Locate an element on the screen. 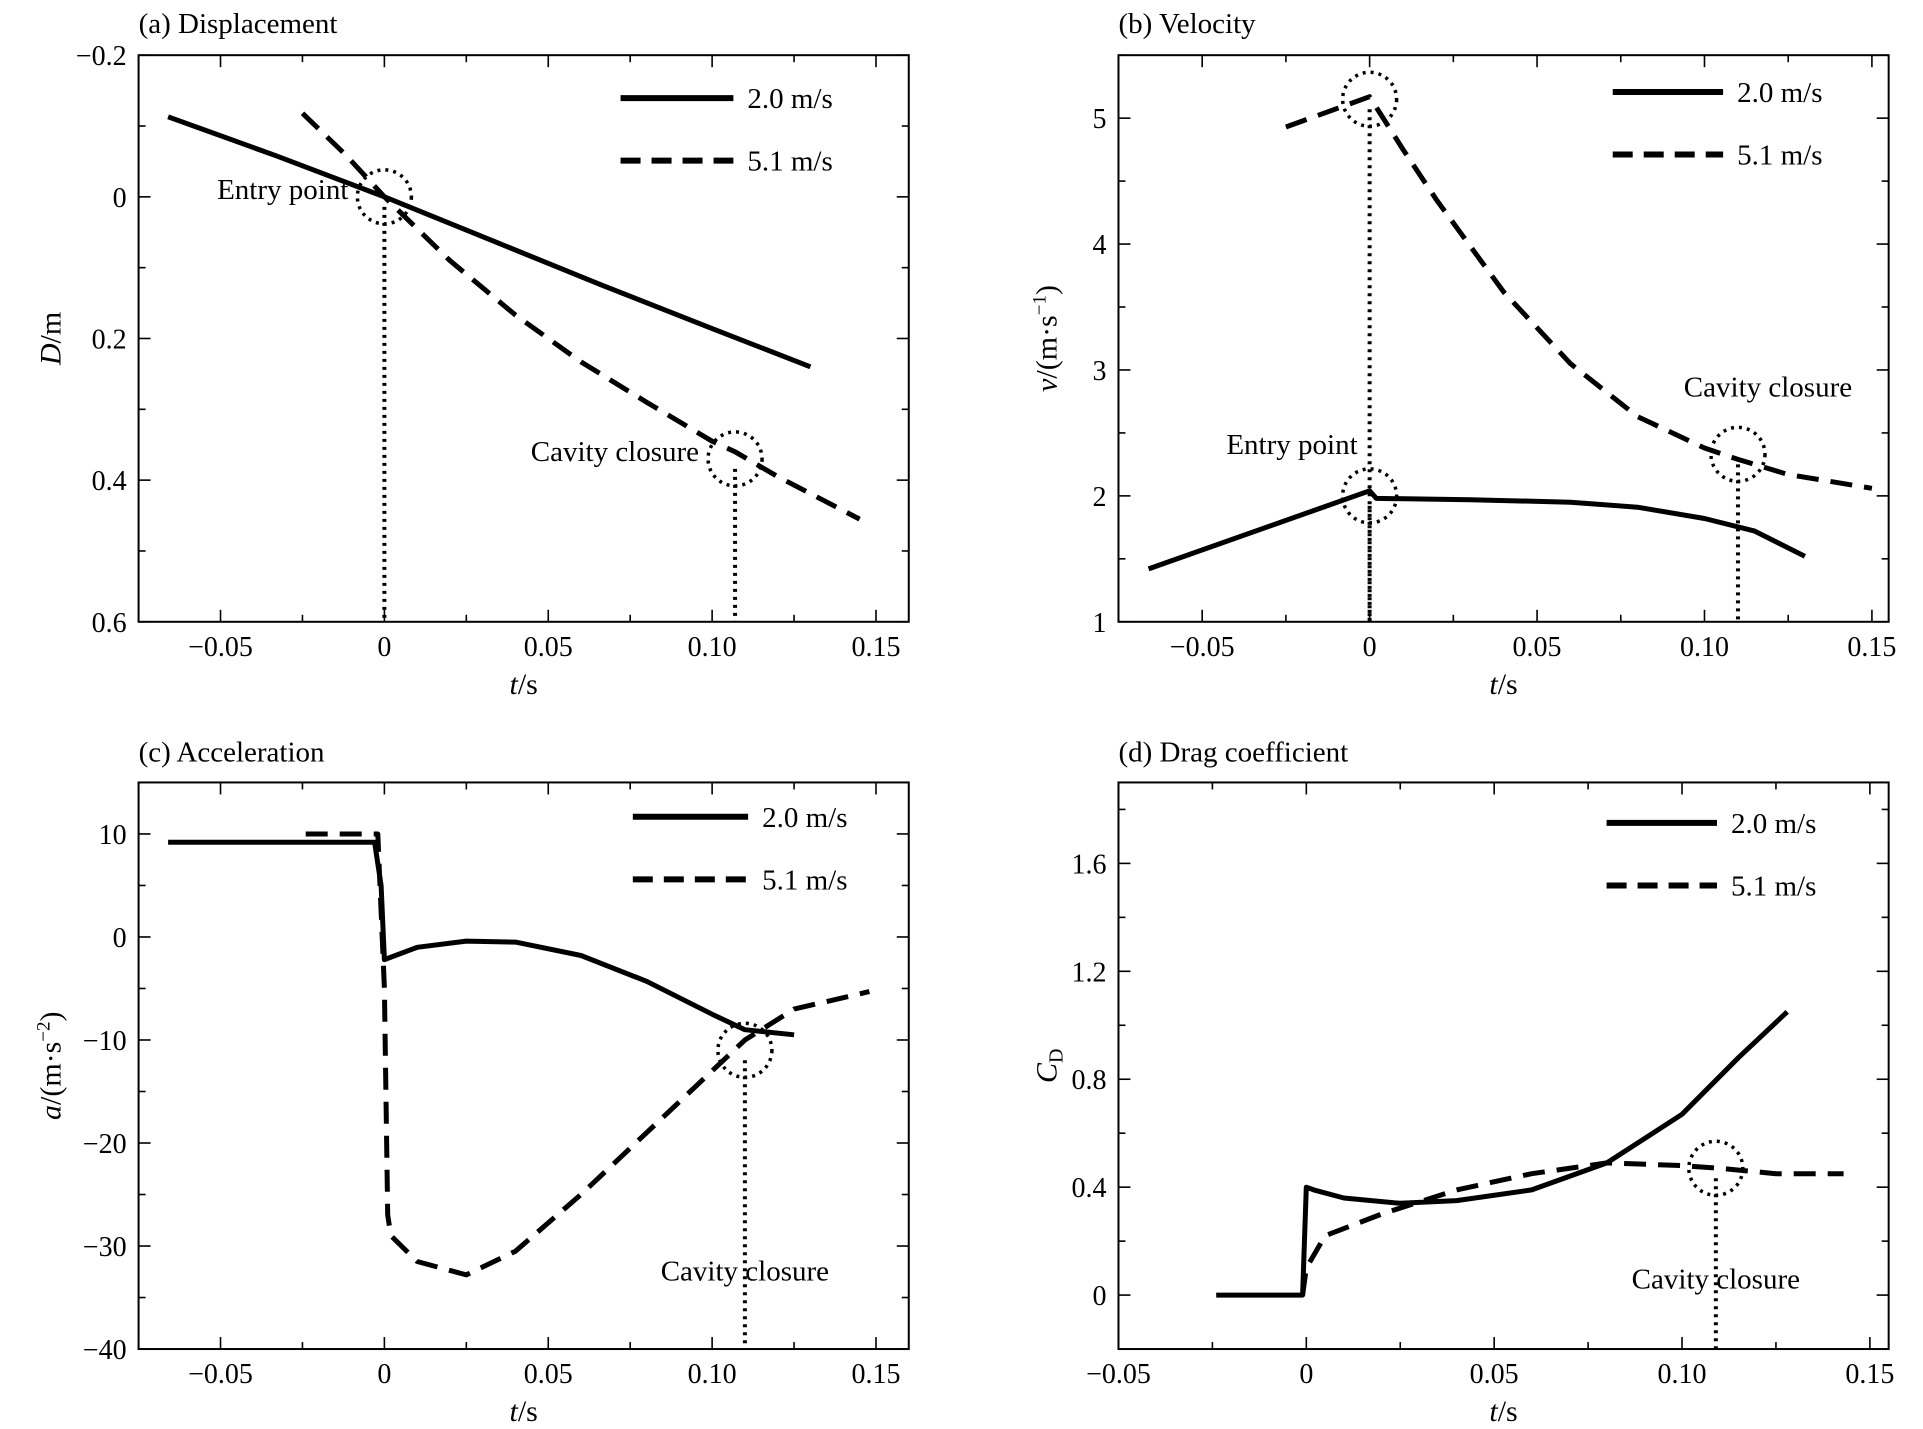  y-tick-label: 0.6 is located at coordinates (109, 623).